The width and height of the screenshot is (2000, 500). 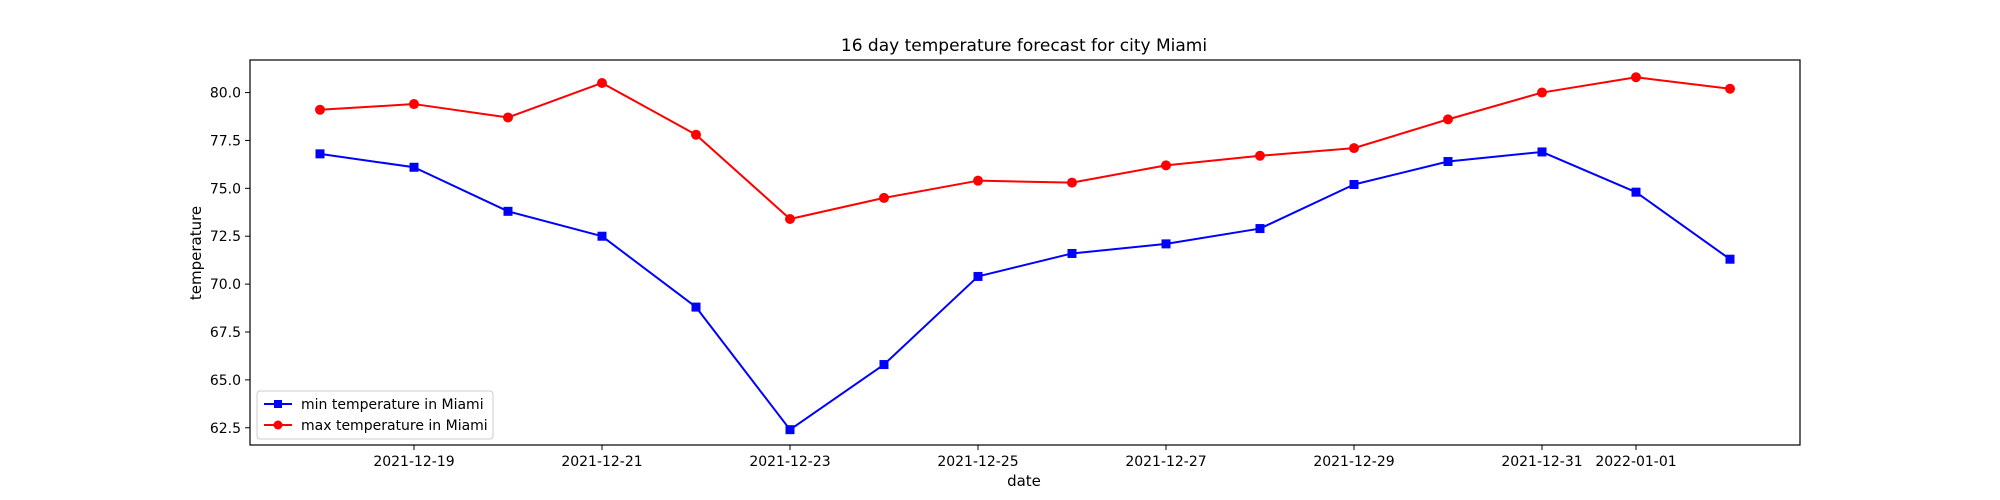 I want to click on x-tick-label: 2021-12-21, so click(x=601, y=462).